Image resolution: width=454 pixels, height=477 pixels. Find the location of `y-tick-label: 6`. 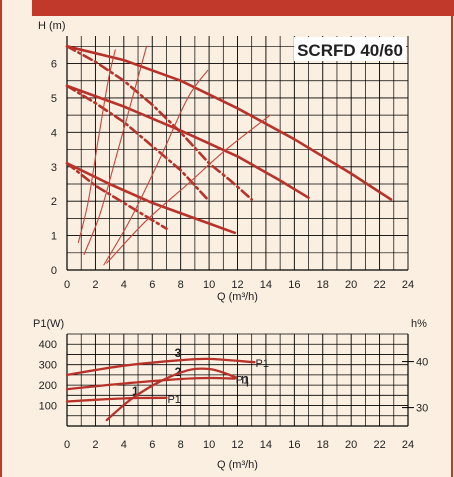

y-tick-label: 6 is located at coordinates (54, 65).